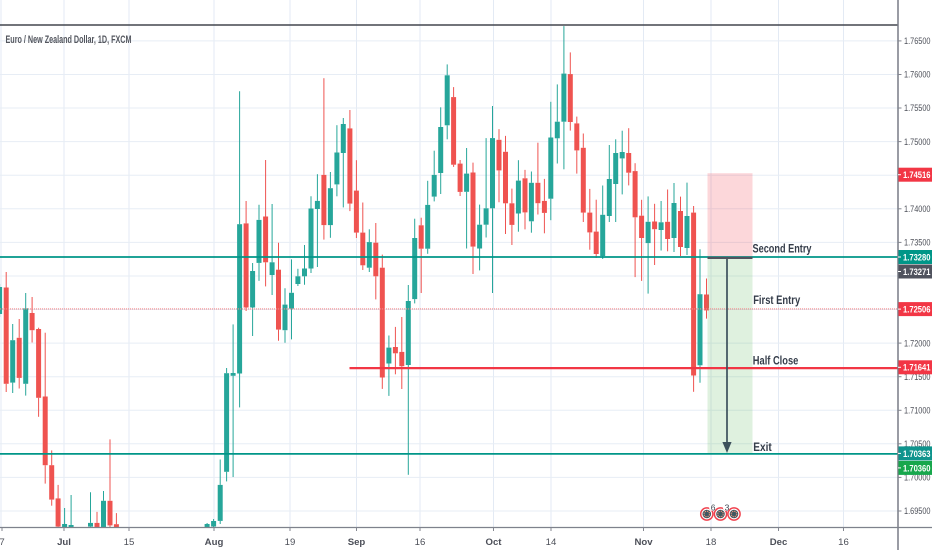 The height and width of the screenshot is (555, 932). I want to click on svg-text: Aug, so click(214, 542).